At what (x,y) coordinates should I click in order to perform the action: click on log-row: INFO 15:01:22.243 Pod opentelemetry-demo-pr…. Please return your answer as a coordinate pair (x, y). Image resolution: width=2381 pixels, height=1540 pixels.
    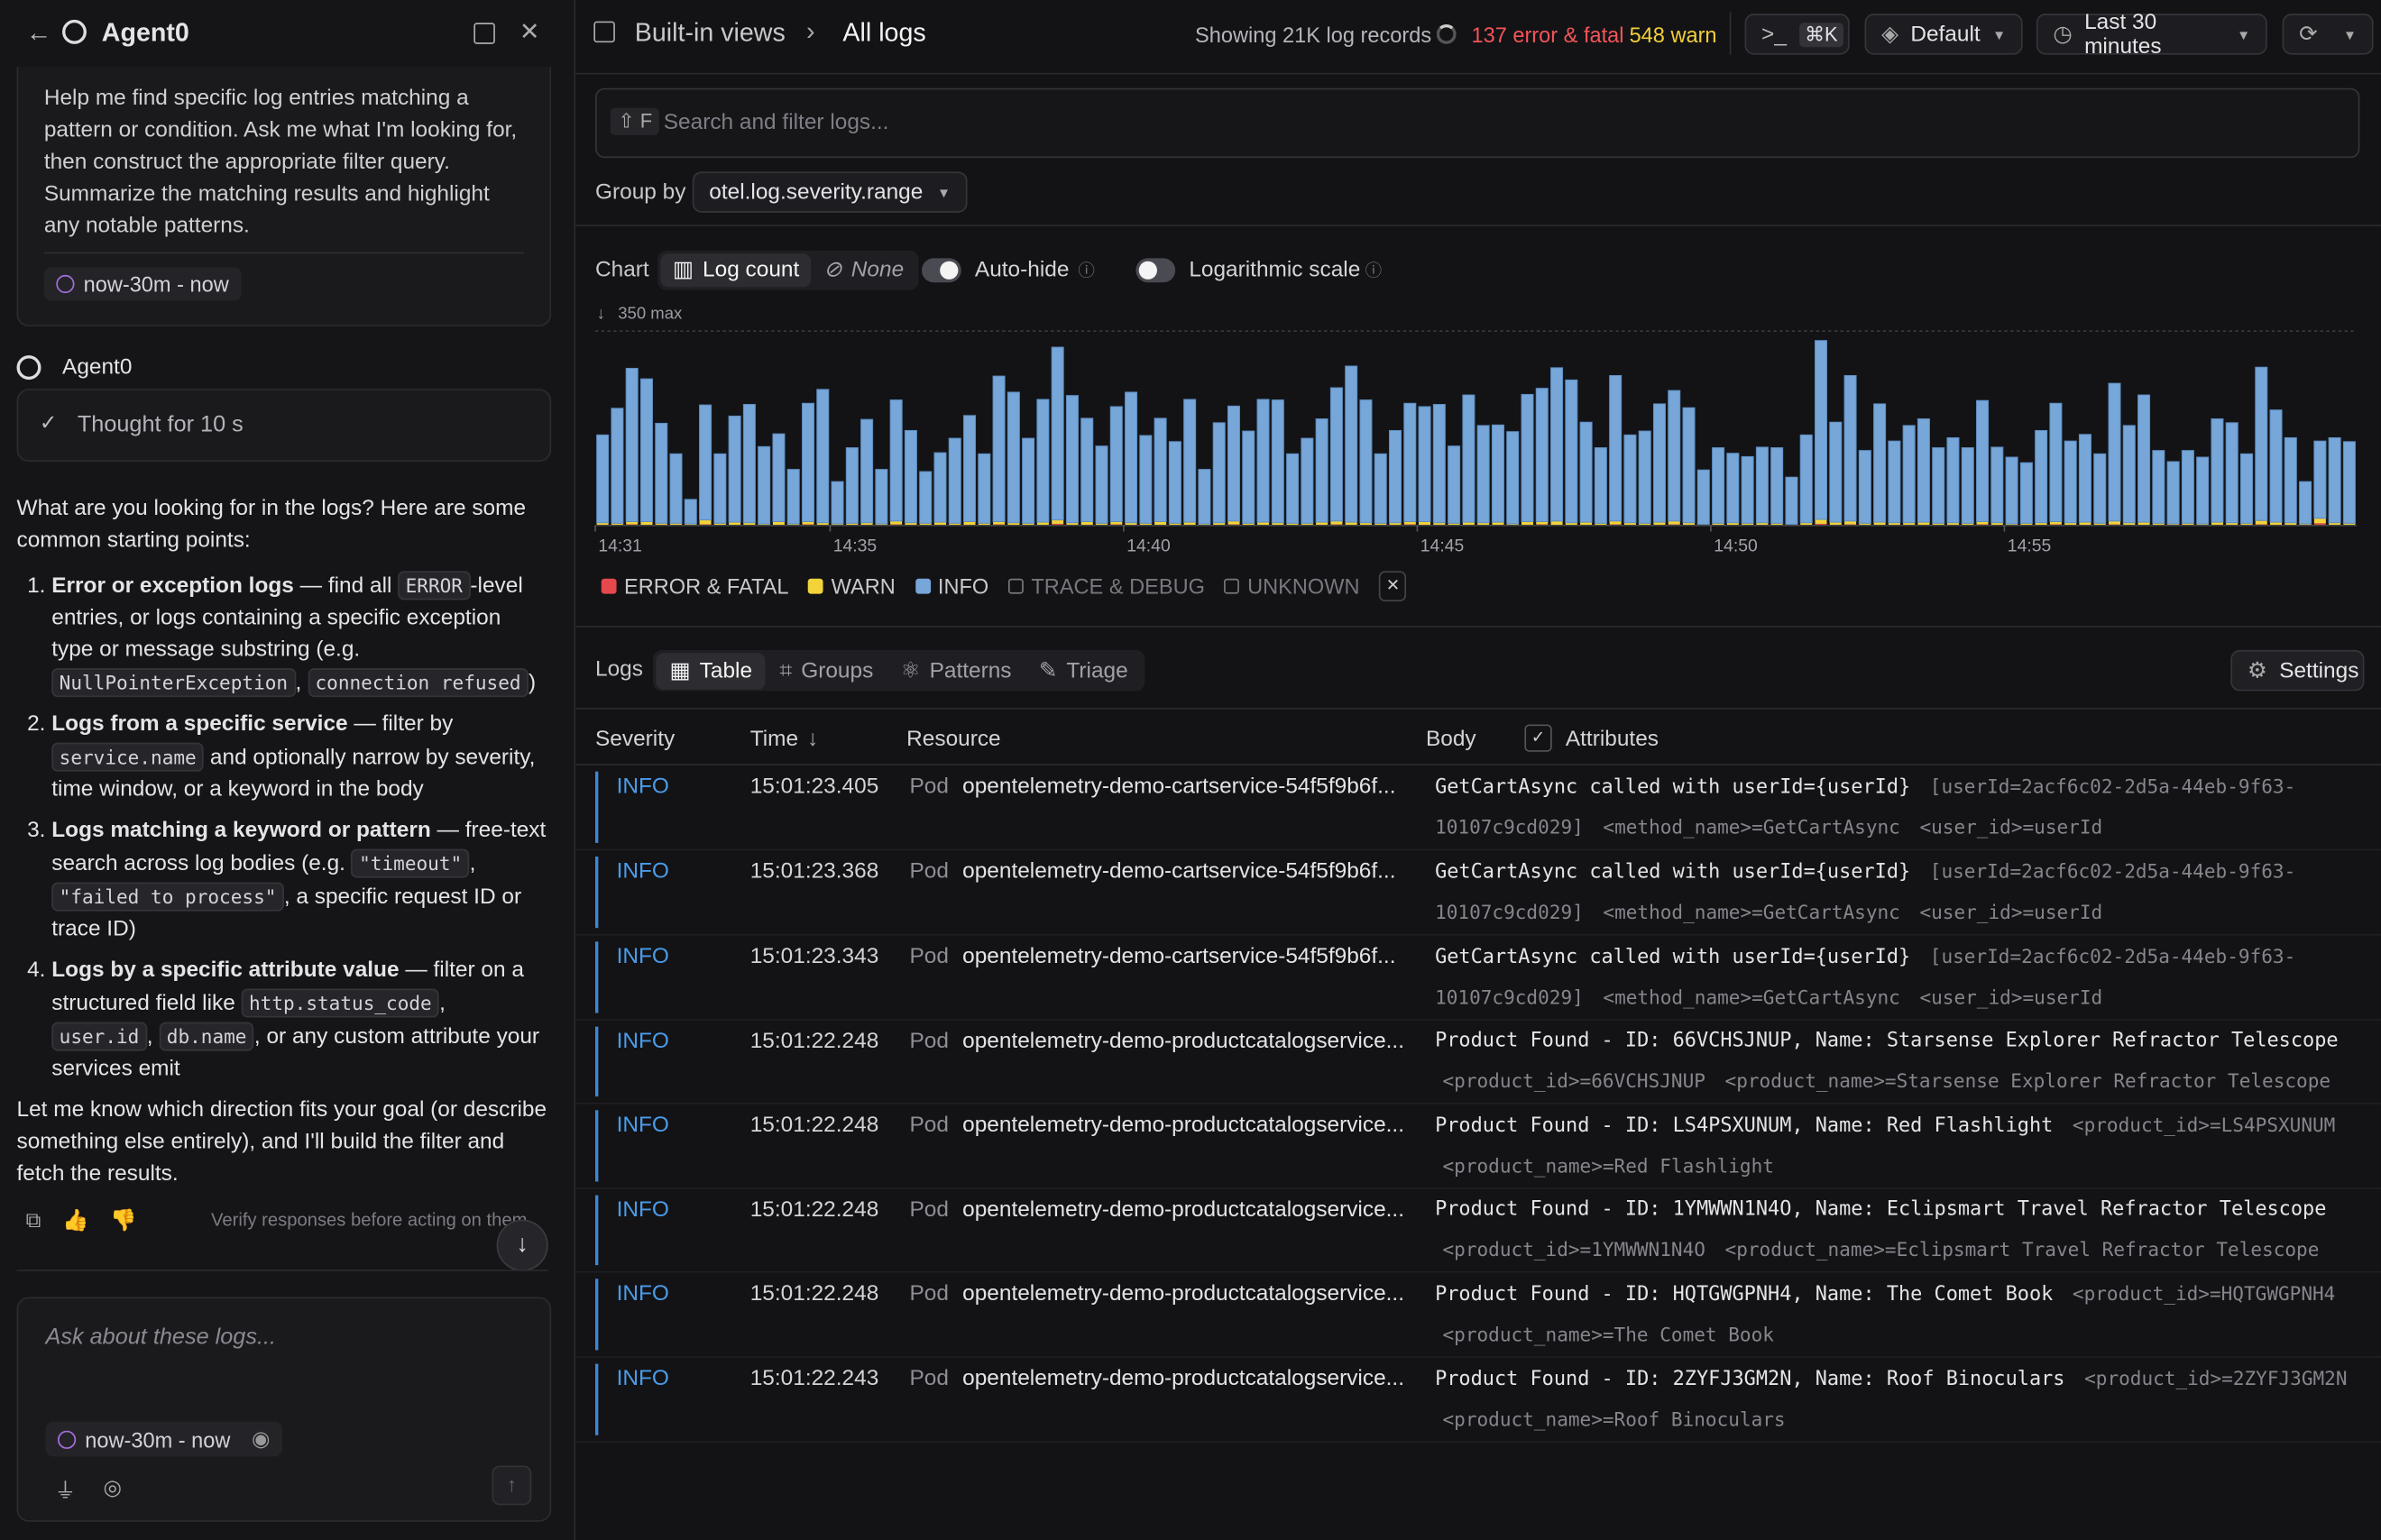
    Looking at the image, I should click on (1478, 1401).